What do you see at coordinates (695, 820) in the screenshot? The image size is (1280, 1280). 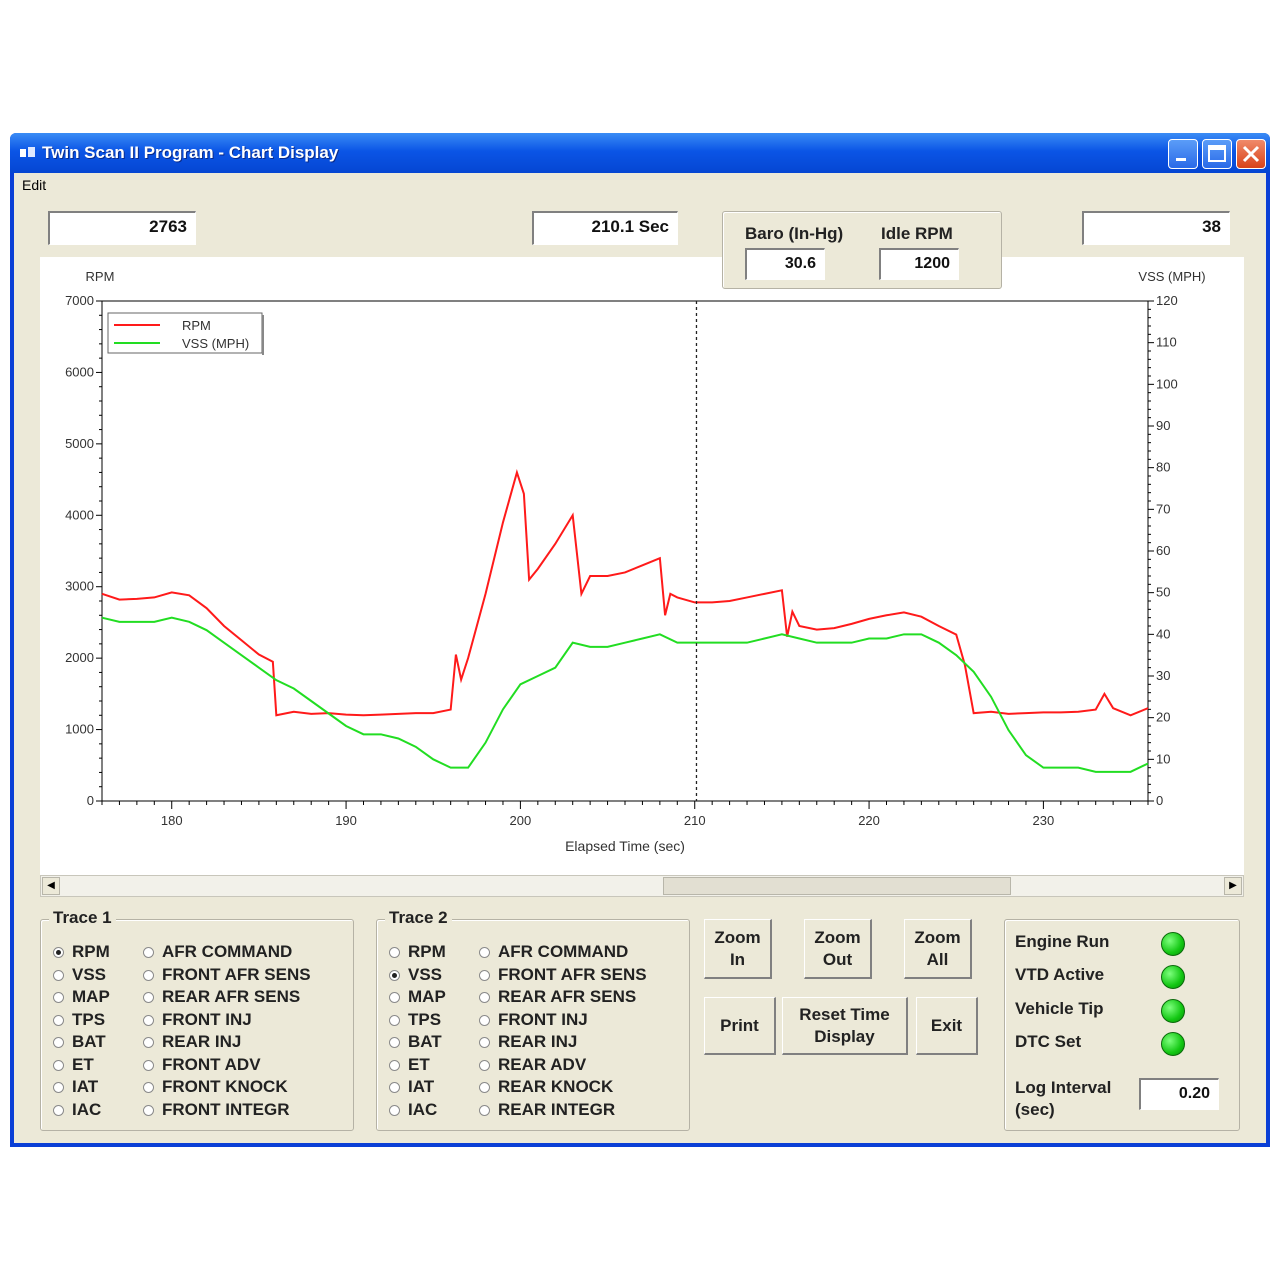 I see `x-tick-label: 210` at bounding box center [695, 820].